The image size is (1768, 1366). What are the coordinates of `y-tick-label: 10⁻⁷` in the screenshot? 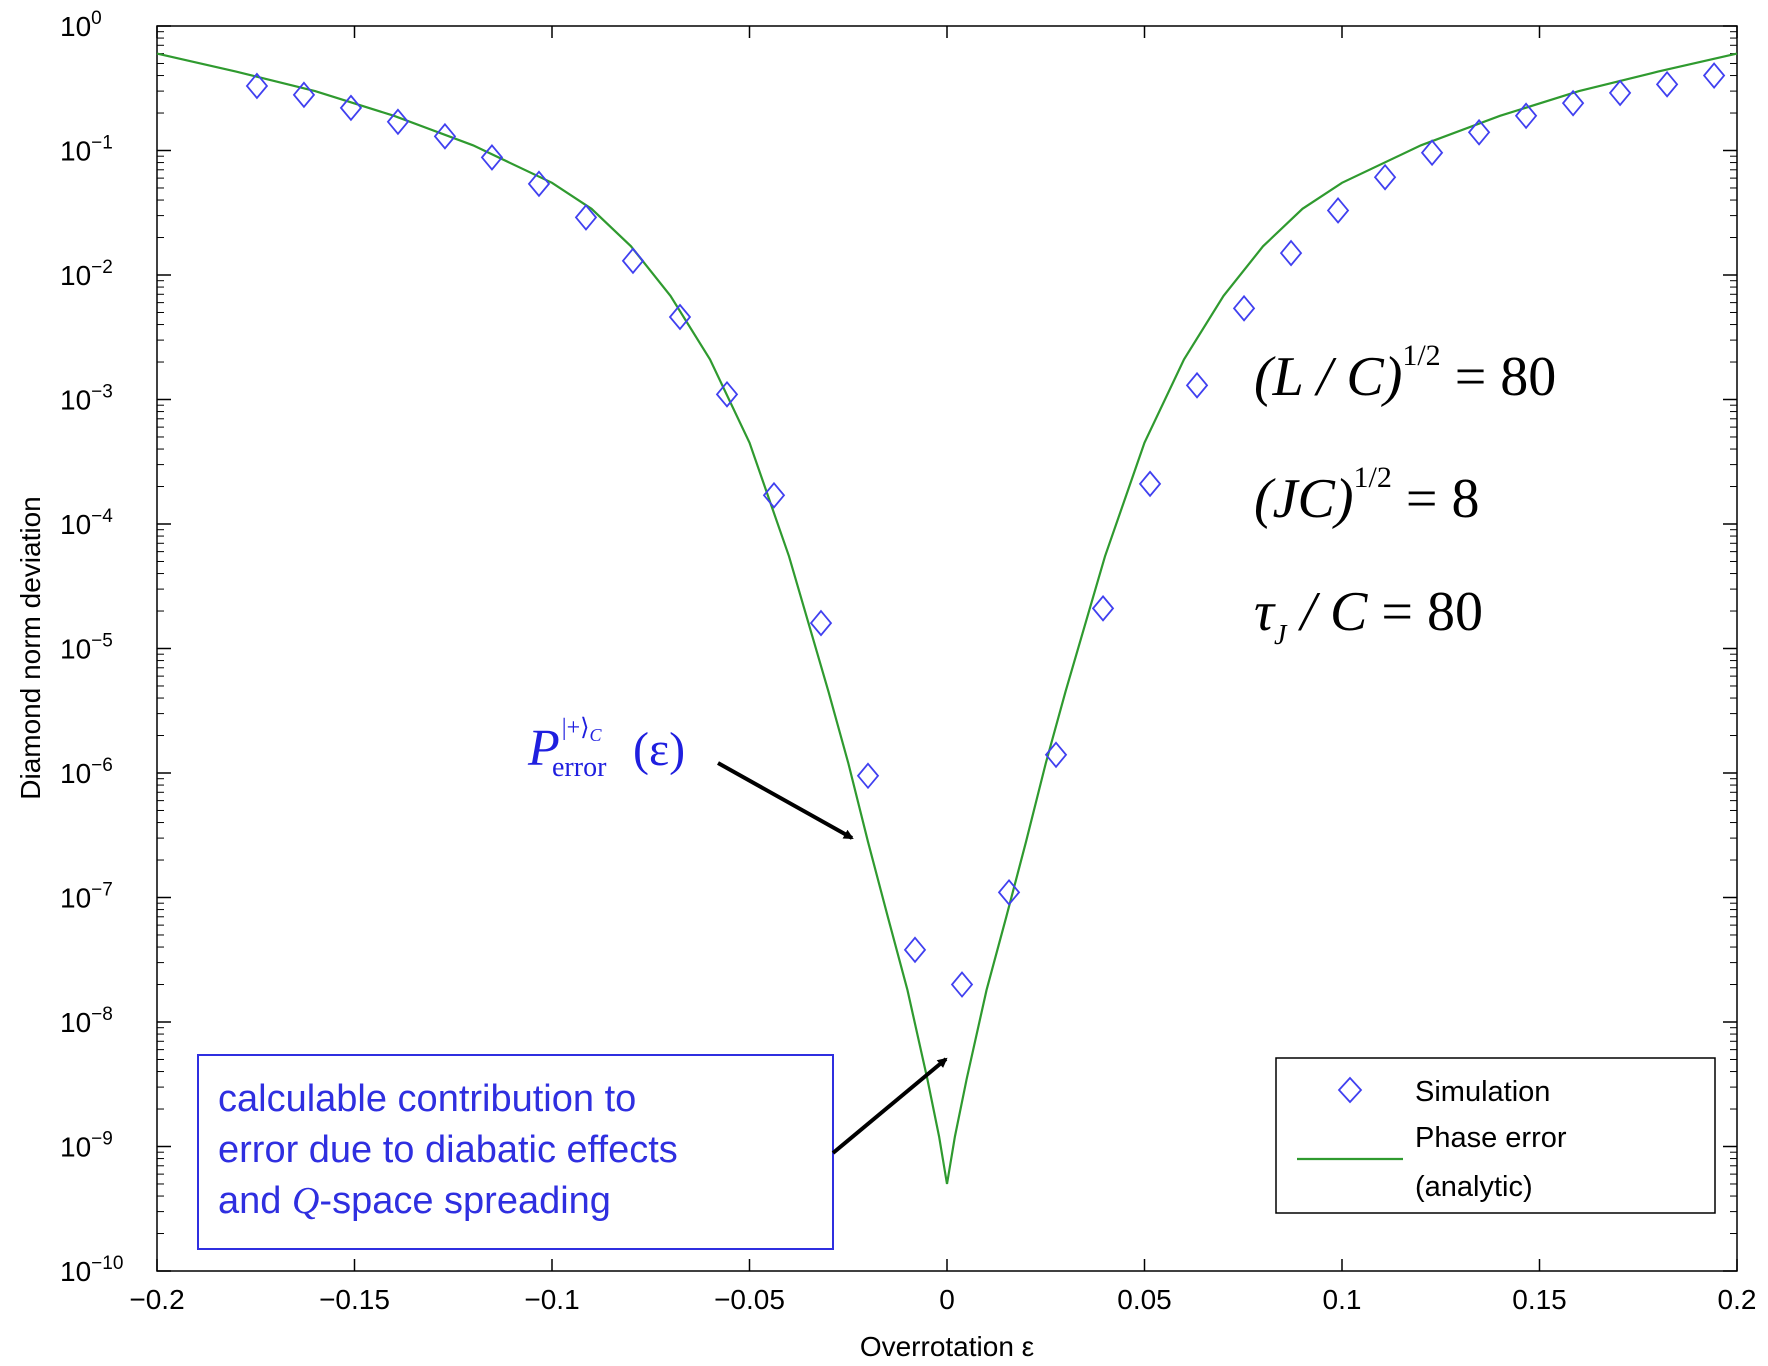 It's located at (86, 897).